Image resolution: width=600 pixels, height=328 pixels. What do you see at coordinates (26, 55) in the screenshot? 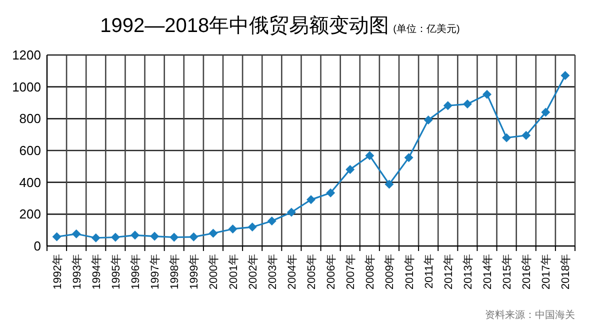
I see `y-tick-label: 1200` at bounding box center [26, 55].